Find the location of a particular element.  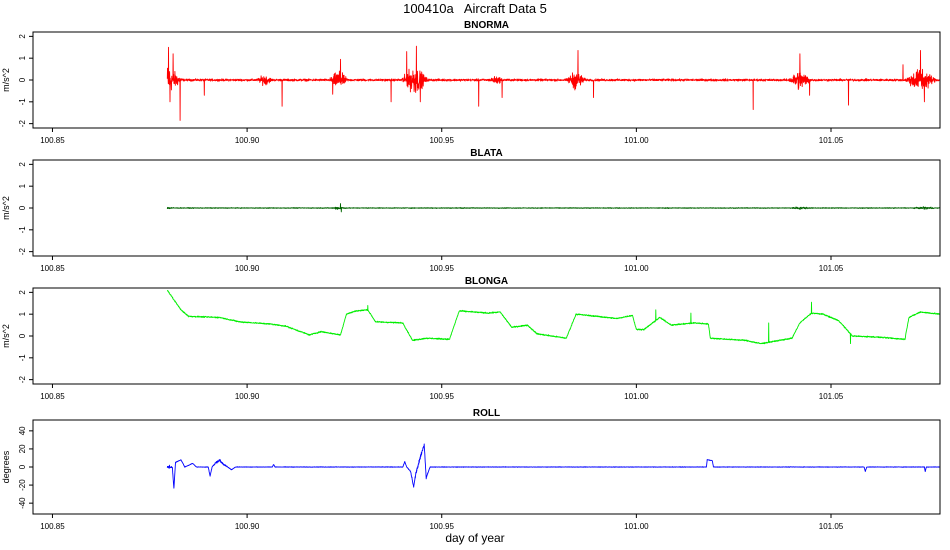

panel-title: ROLL is located at coordinates (486, 413).